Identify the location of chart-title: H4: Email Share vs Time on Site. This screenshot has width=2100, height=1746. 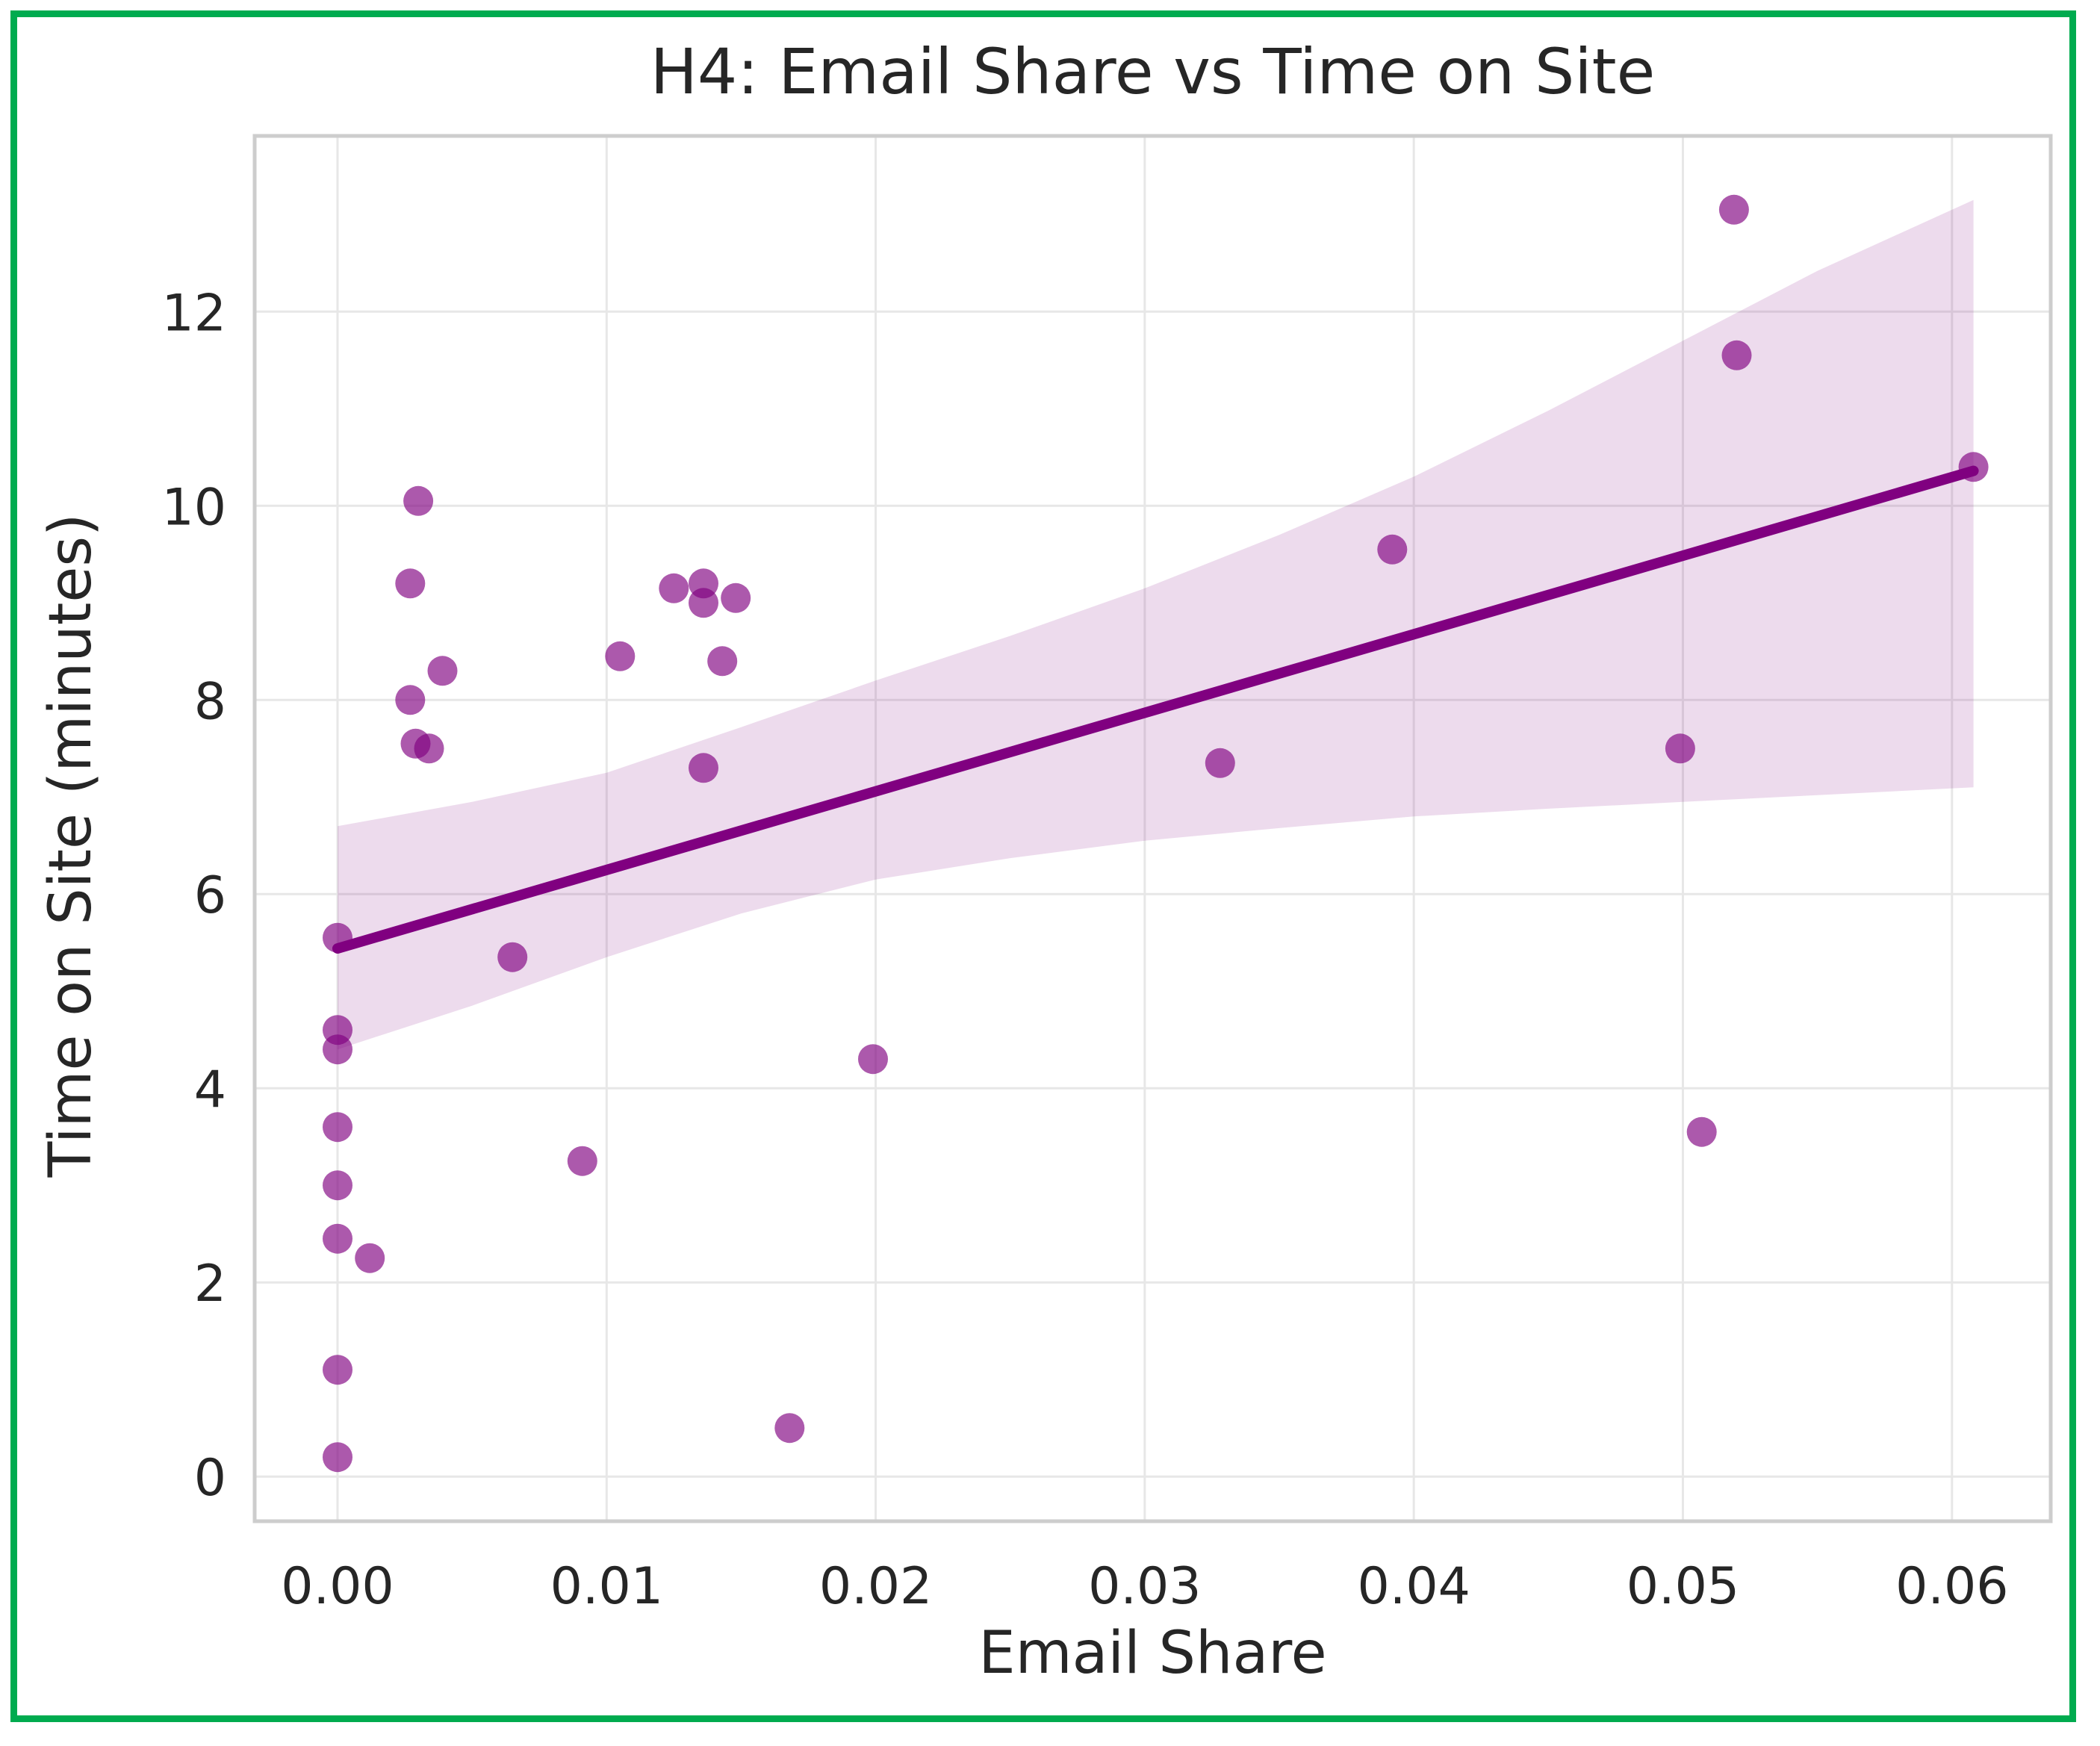
(1153, 71).